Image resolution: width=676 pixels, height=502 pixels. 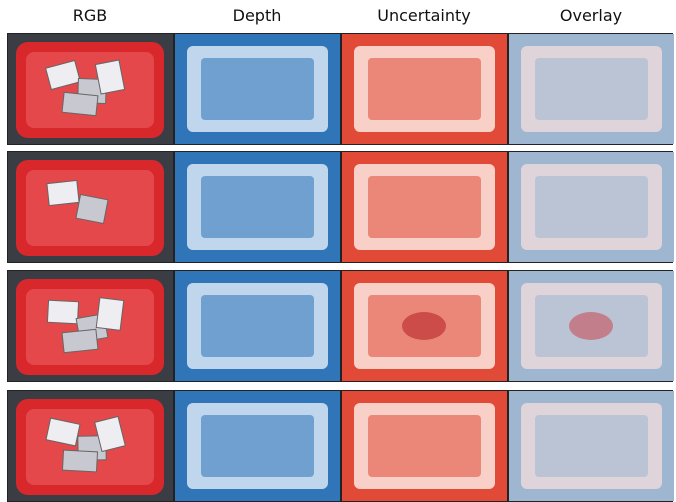 What do you see at coordinates (424, 15) in the screenshot?
I see `column-header-uncertainty: Uncertainty` at bounding box center [424, 15].